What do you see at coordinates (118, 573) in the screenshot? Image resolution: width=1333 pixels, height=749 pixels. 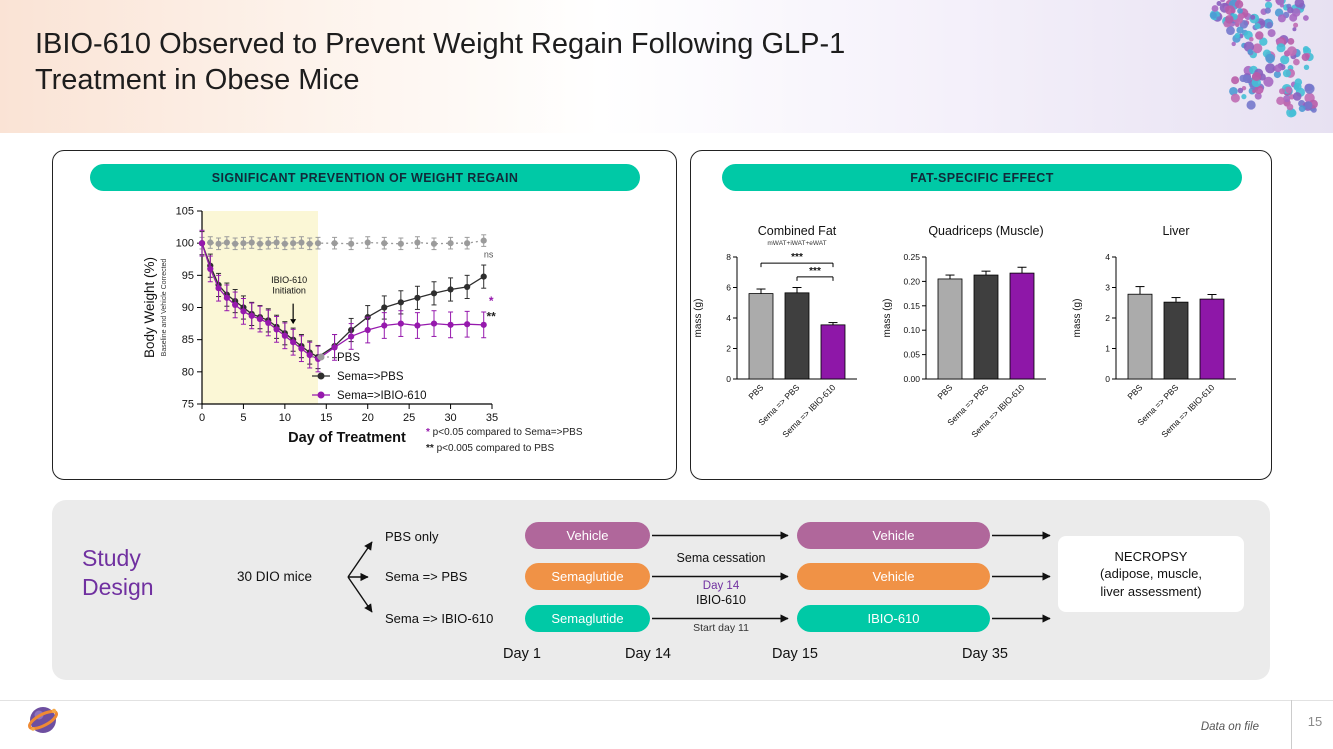 I see `study-design-label: Study Design` at bounding box center [118, 573].